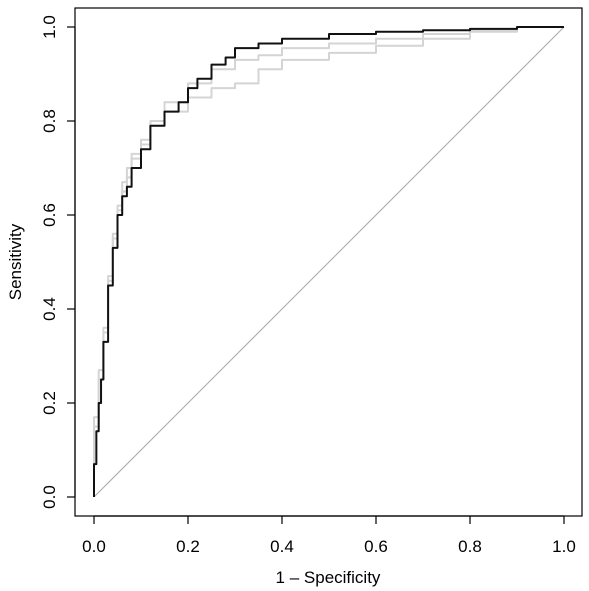 This screenshot has width=589, height=591. I want to click on y-tick-label: 0.0, so click(49, 497).